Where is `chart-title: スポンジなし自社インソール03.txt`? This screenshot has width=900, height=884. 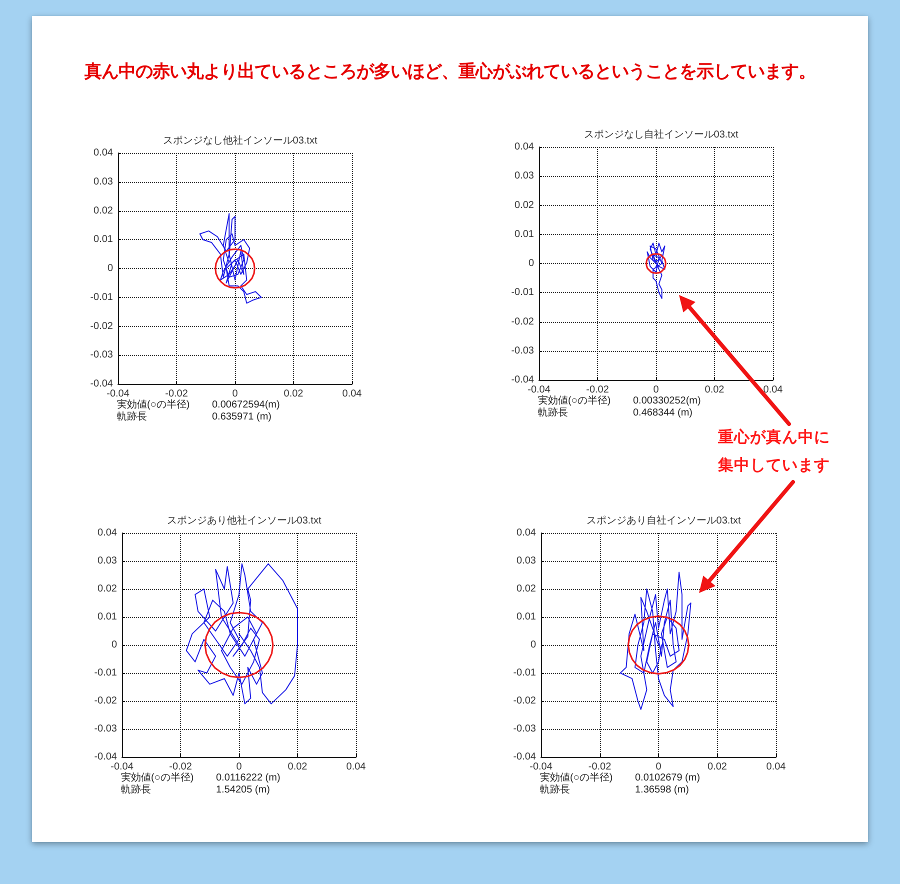 chart-title: スポンジなし自社インソール03.txt is located at coordinates (661, 134).